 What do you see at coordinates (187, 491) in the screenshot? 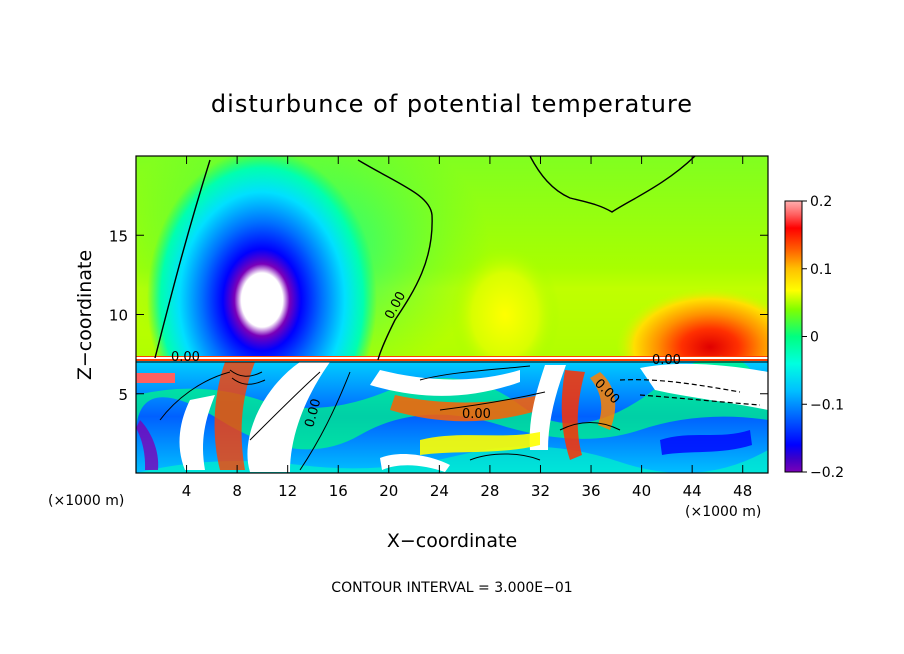
I see `x-tick-label: 4` at bounding box center [187, 491].